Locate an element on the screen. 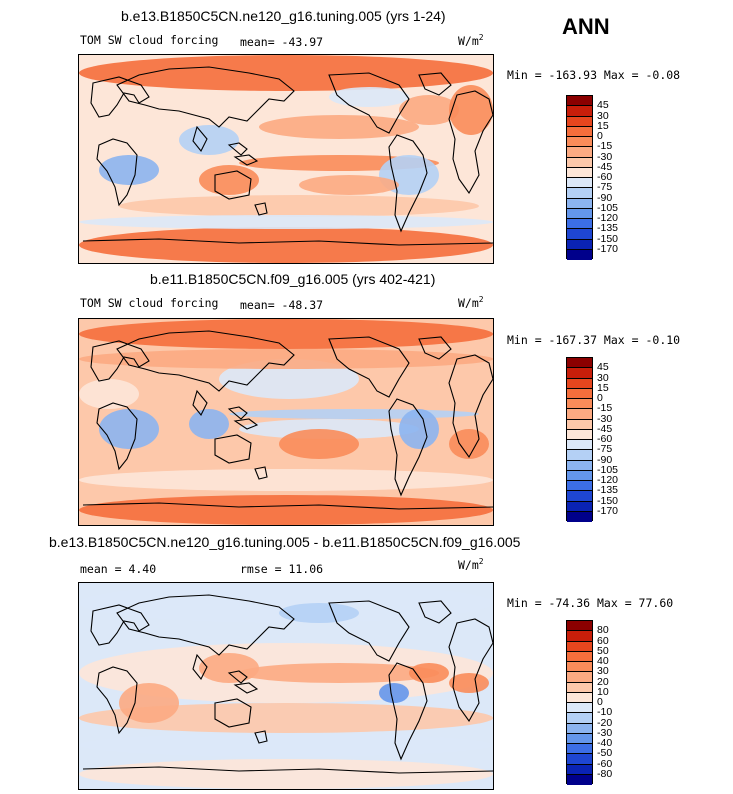 Image resolution: width=733 pixels, height=794 pixels. colorbar-tick-label: -30 is located at coordinates (605, 732).